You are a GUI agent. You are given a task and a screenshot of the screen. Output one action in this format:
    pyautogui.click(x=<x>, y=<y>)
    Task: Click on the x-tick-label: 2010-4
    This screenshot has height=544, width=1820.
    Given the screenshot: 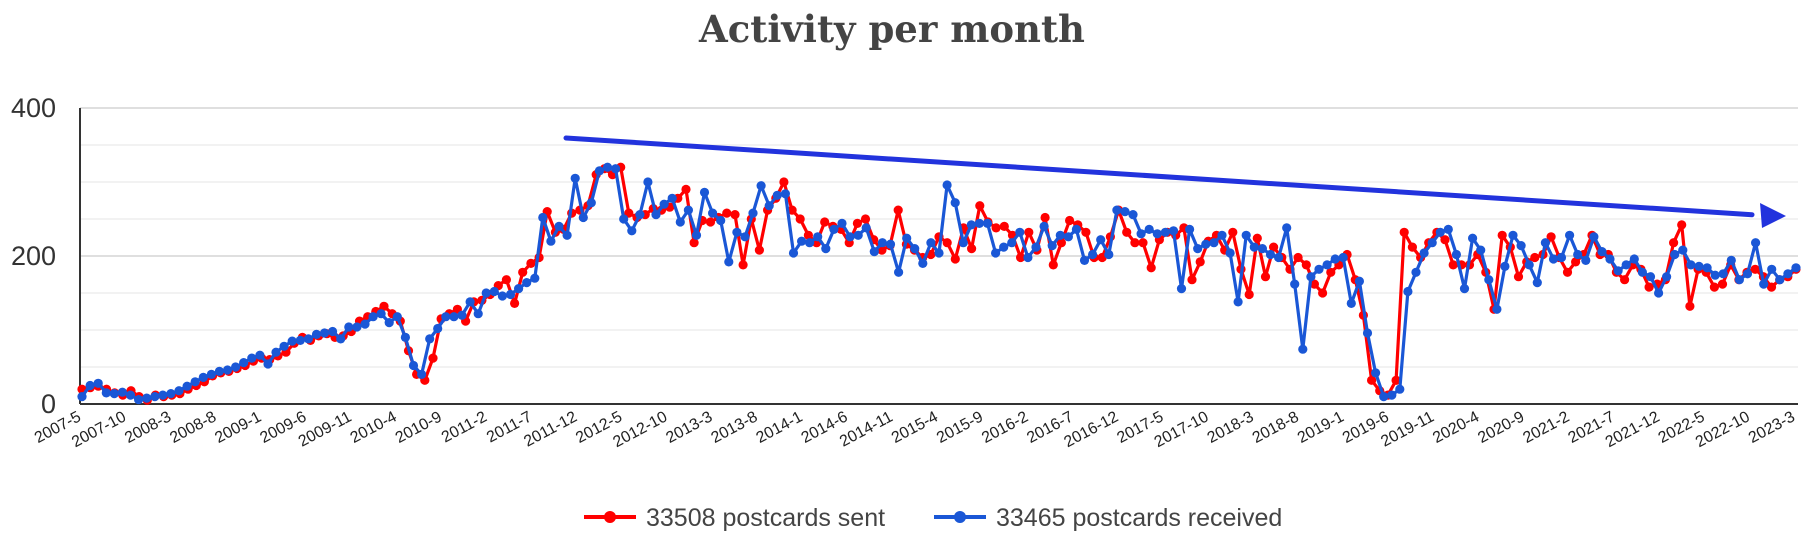 What is the action you would take?
    pyautogui.click(x=374, y=427)
    